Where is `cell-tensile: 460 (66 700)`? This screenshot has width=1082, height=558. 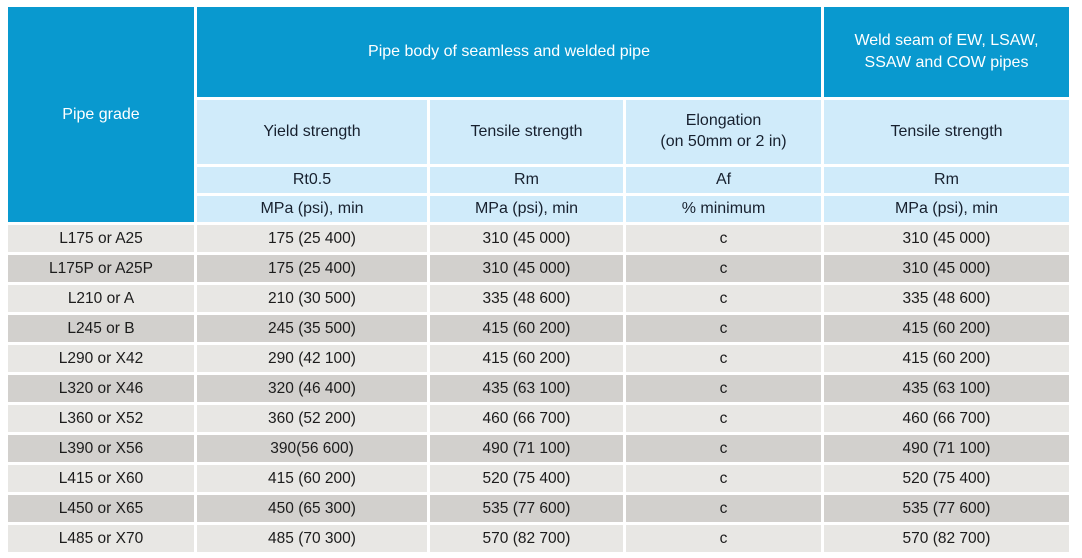
cell-tensile: 460 (66 700) is located at coordinates (526, 418).